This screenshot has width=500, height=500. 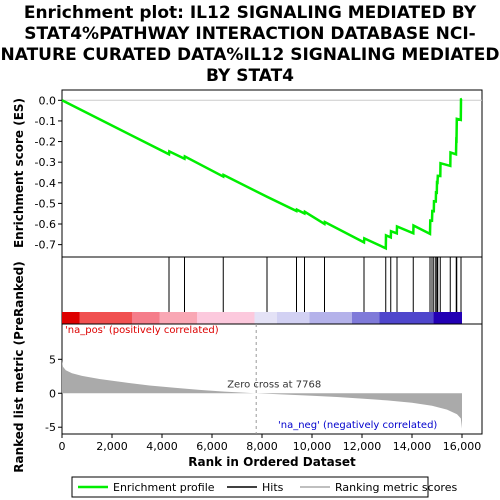 What do you see at coordinates (52, 359) in the screenshot?
I see `metric-y-tick-label: 5` at bounding box center [52, 359].